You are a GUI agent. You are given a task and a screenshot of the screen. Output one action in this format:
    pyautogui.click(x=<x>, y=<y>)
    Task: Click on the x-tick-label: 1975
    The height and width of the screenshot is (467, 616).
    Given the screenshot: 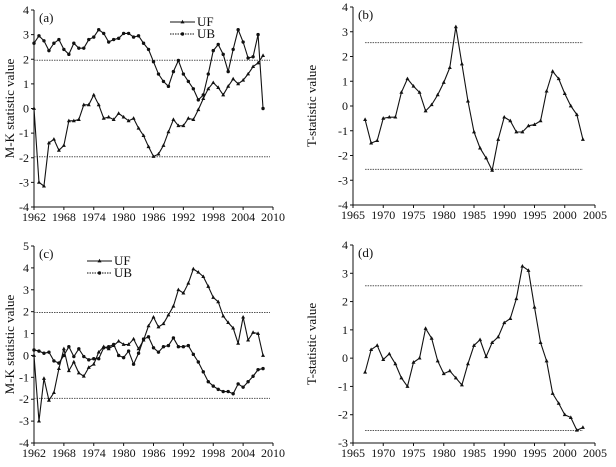 What is the action you would take?
    pyautogui.click(x=414, y=453)
    